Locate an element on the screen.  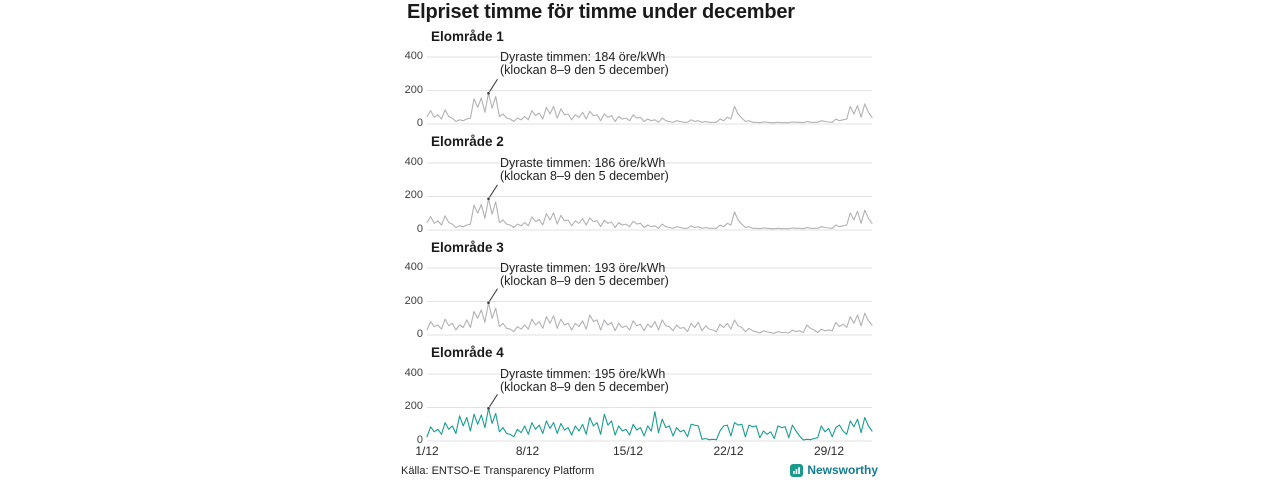
brand-lockup: Newsworthy is located at coordinates (834, 470).